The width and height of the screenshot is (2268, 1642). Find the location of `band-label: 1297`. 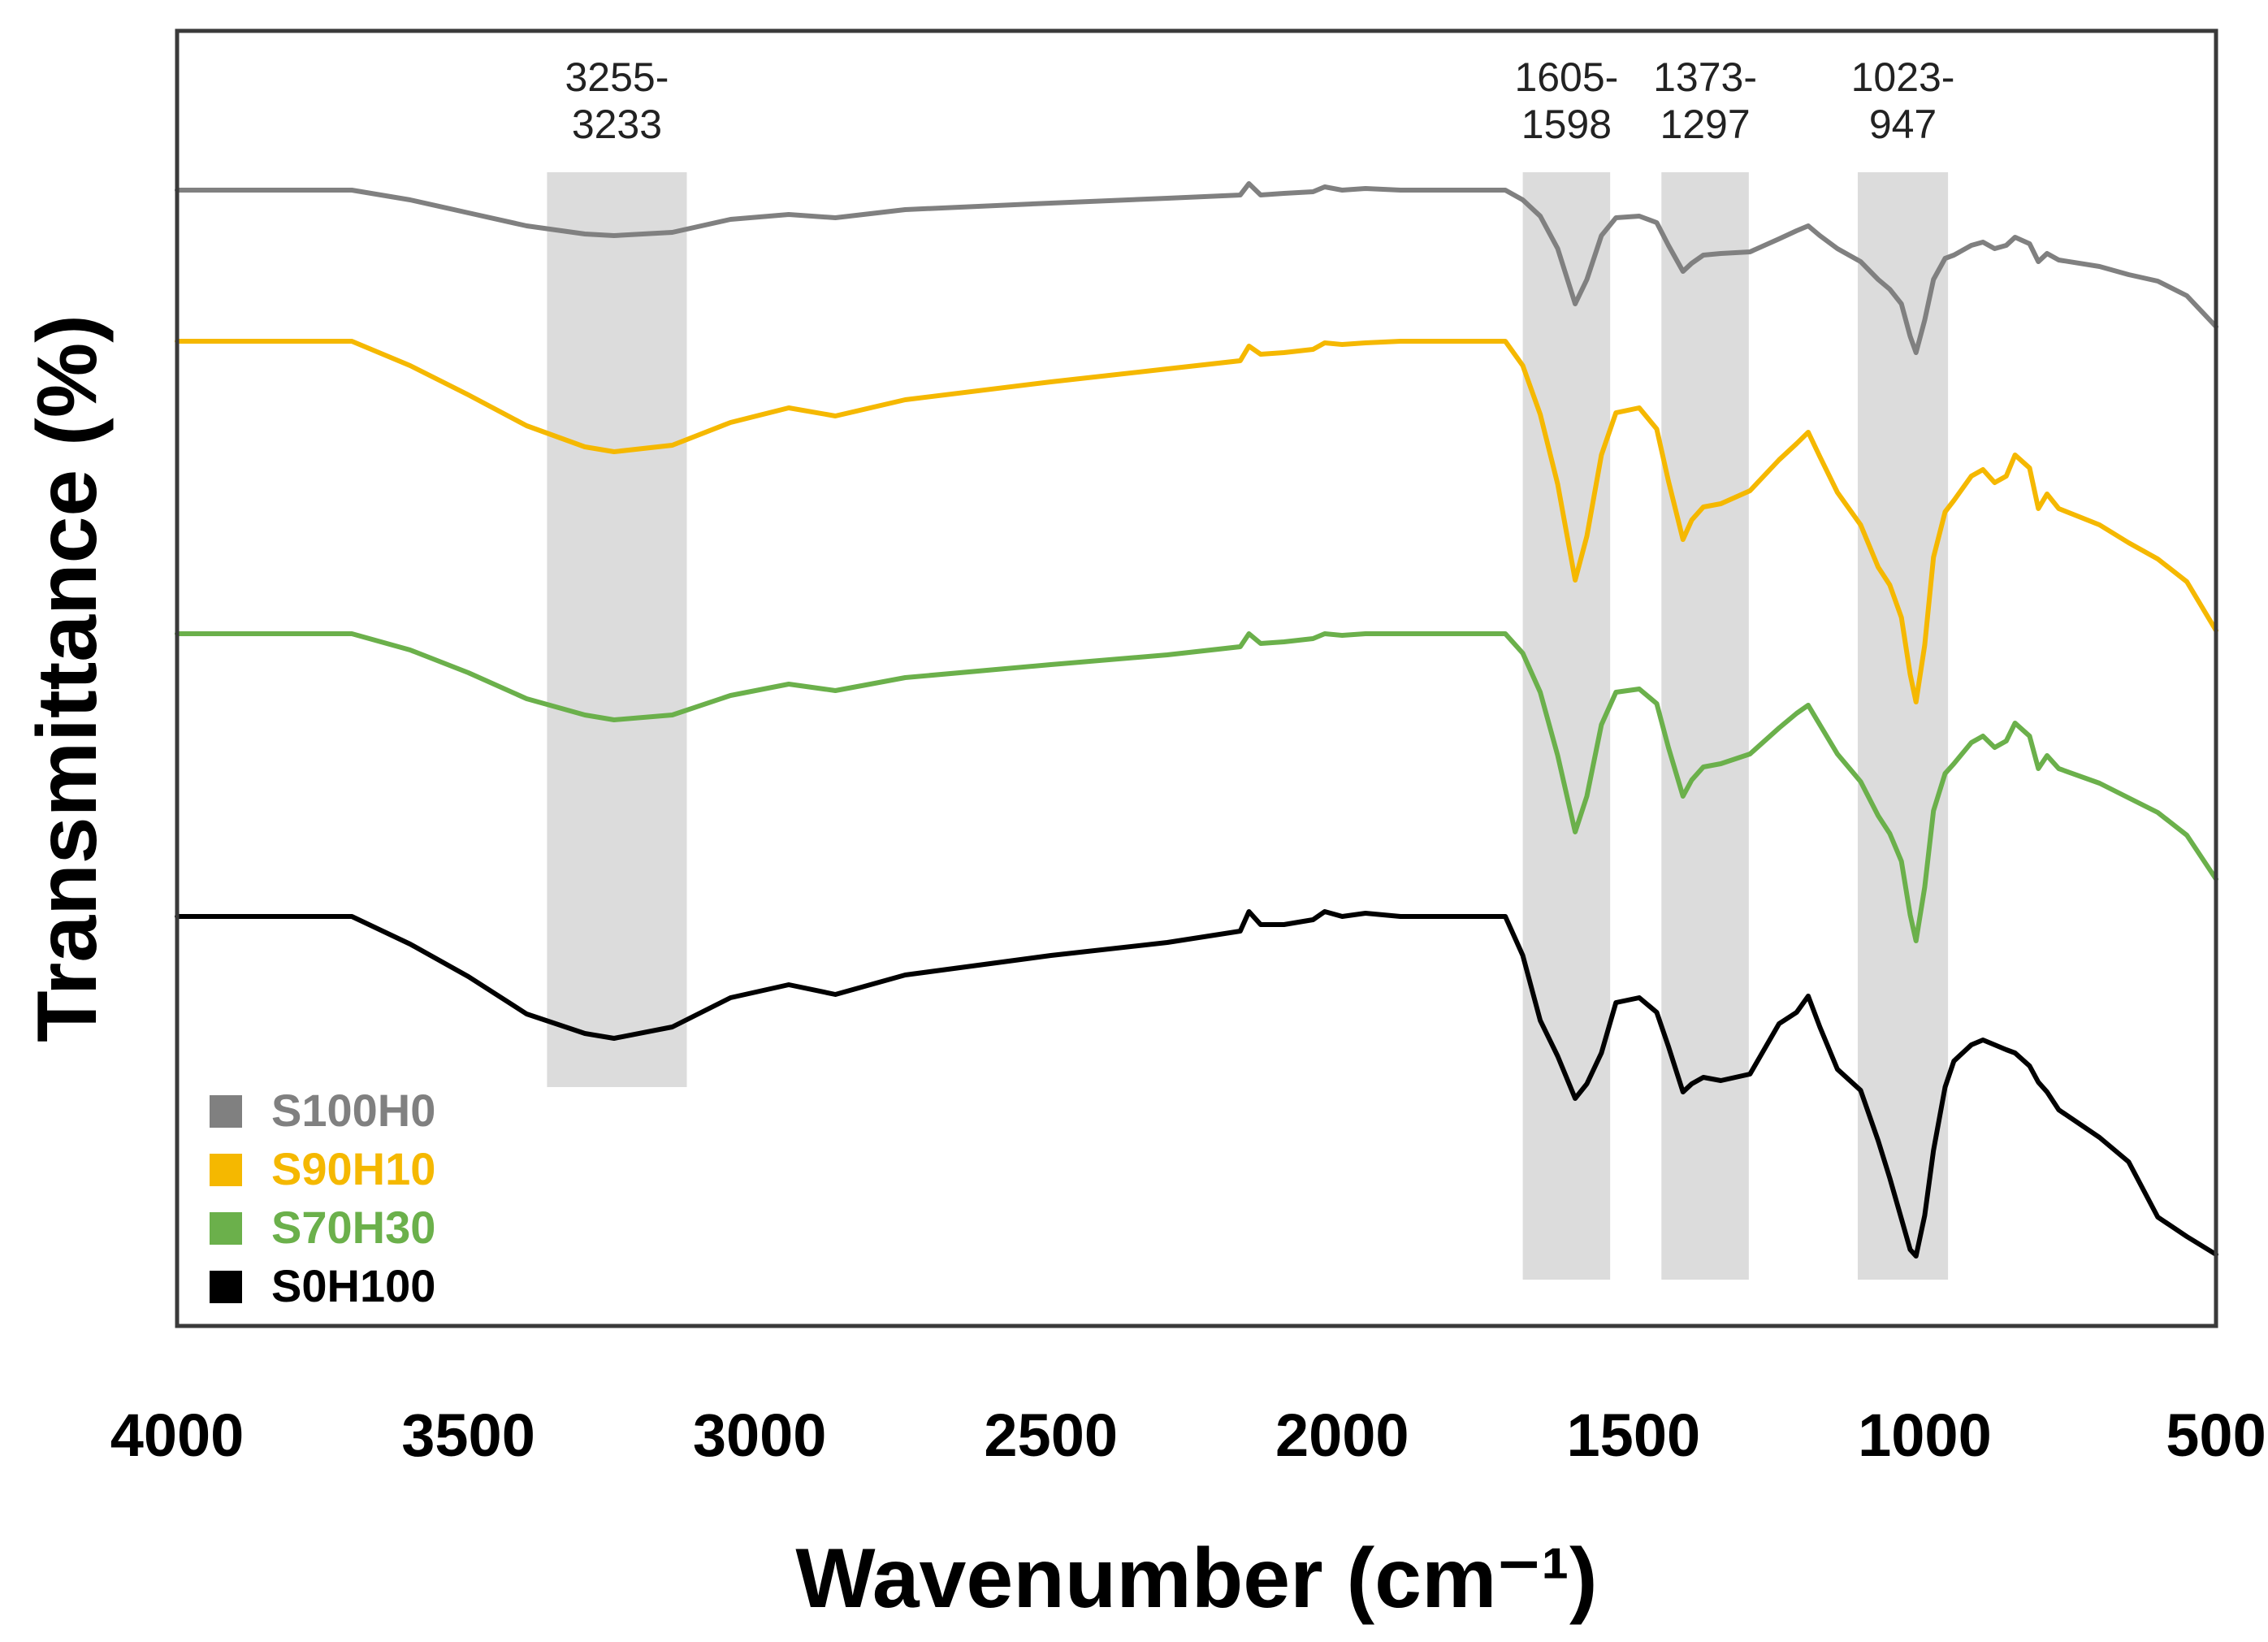

band-label: 1297 is located at coordinates (1705, 124).